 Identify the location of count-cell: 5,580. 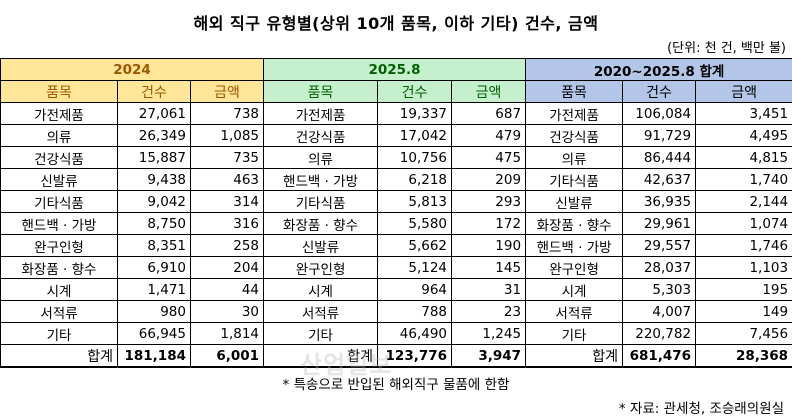
(415, 224).